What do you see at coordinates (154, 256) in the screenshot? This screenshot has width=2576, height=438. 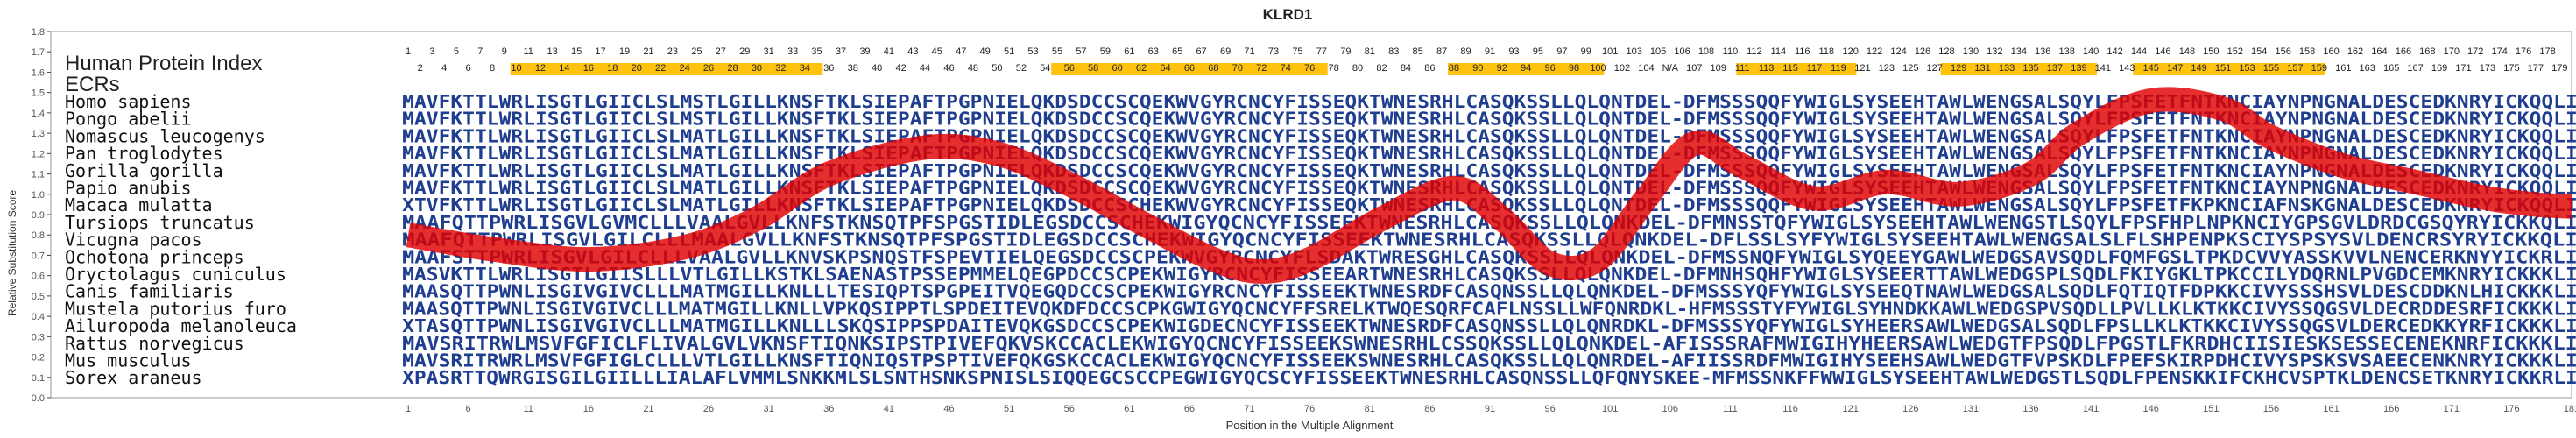 I see `species-label: Ochotona princeps` at bounding box center [154, 256].